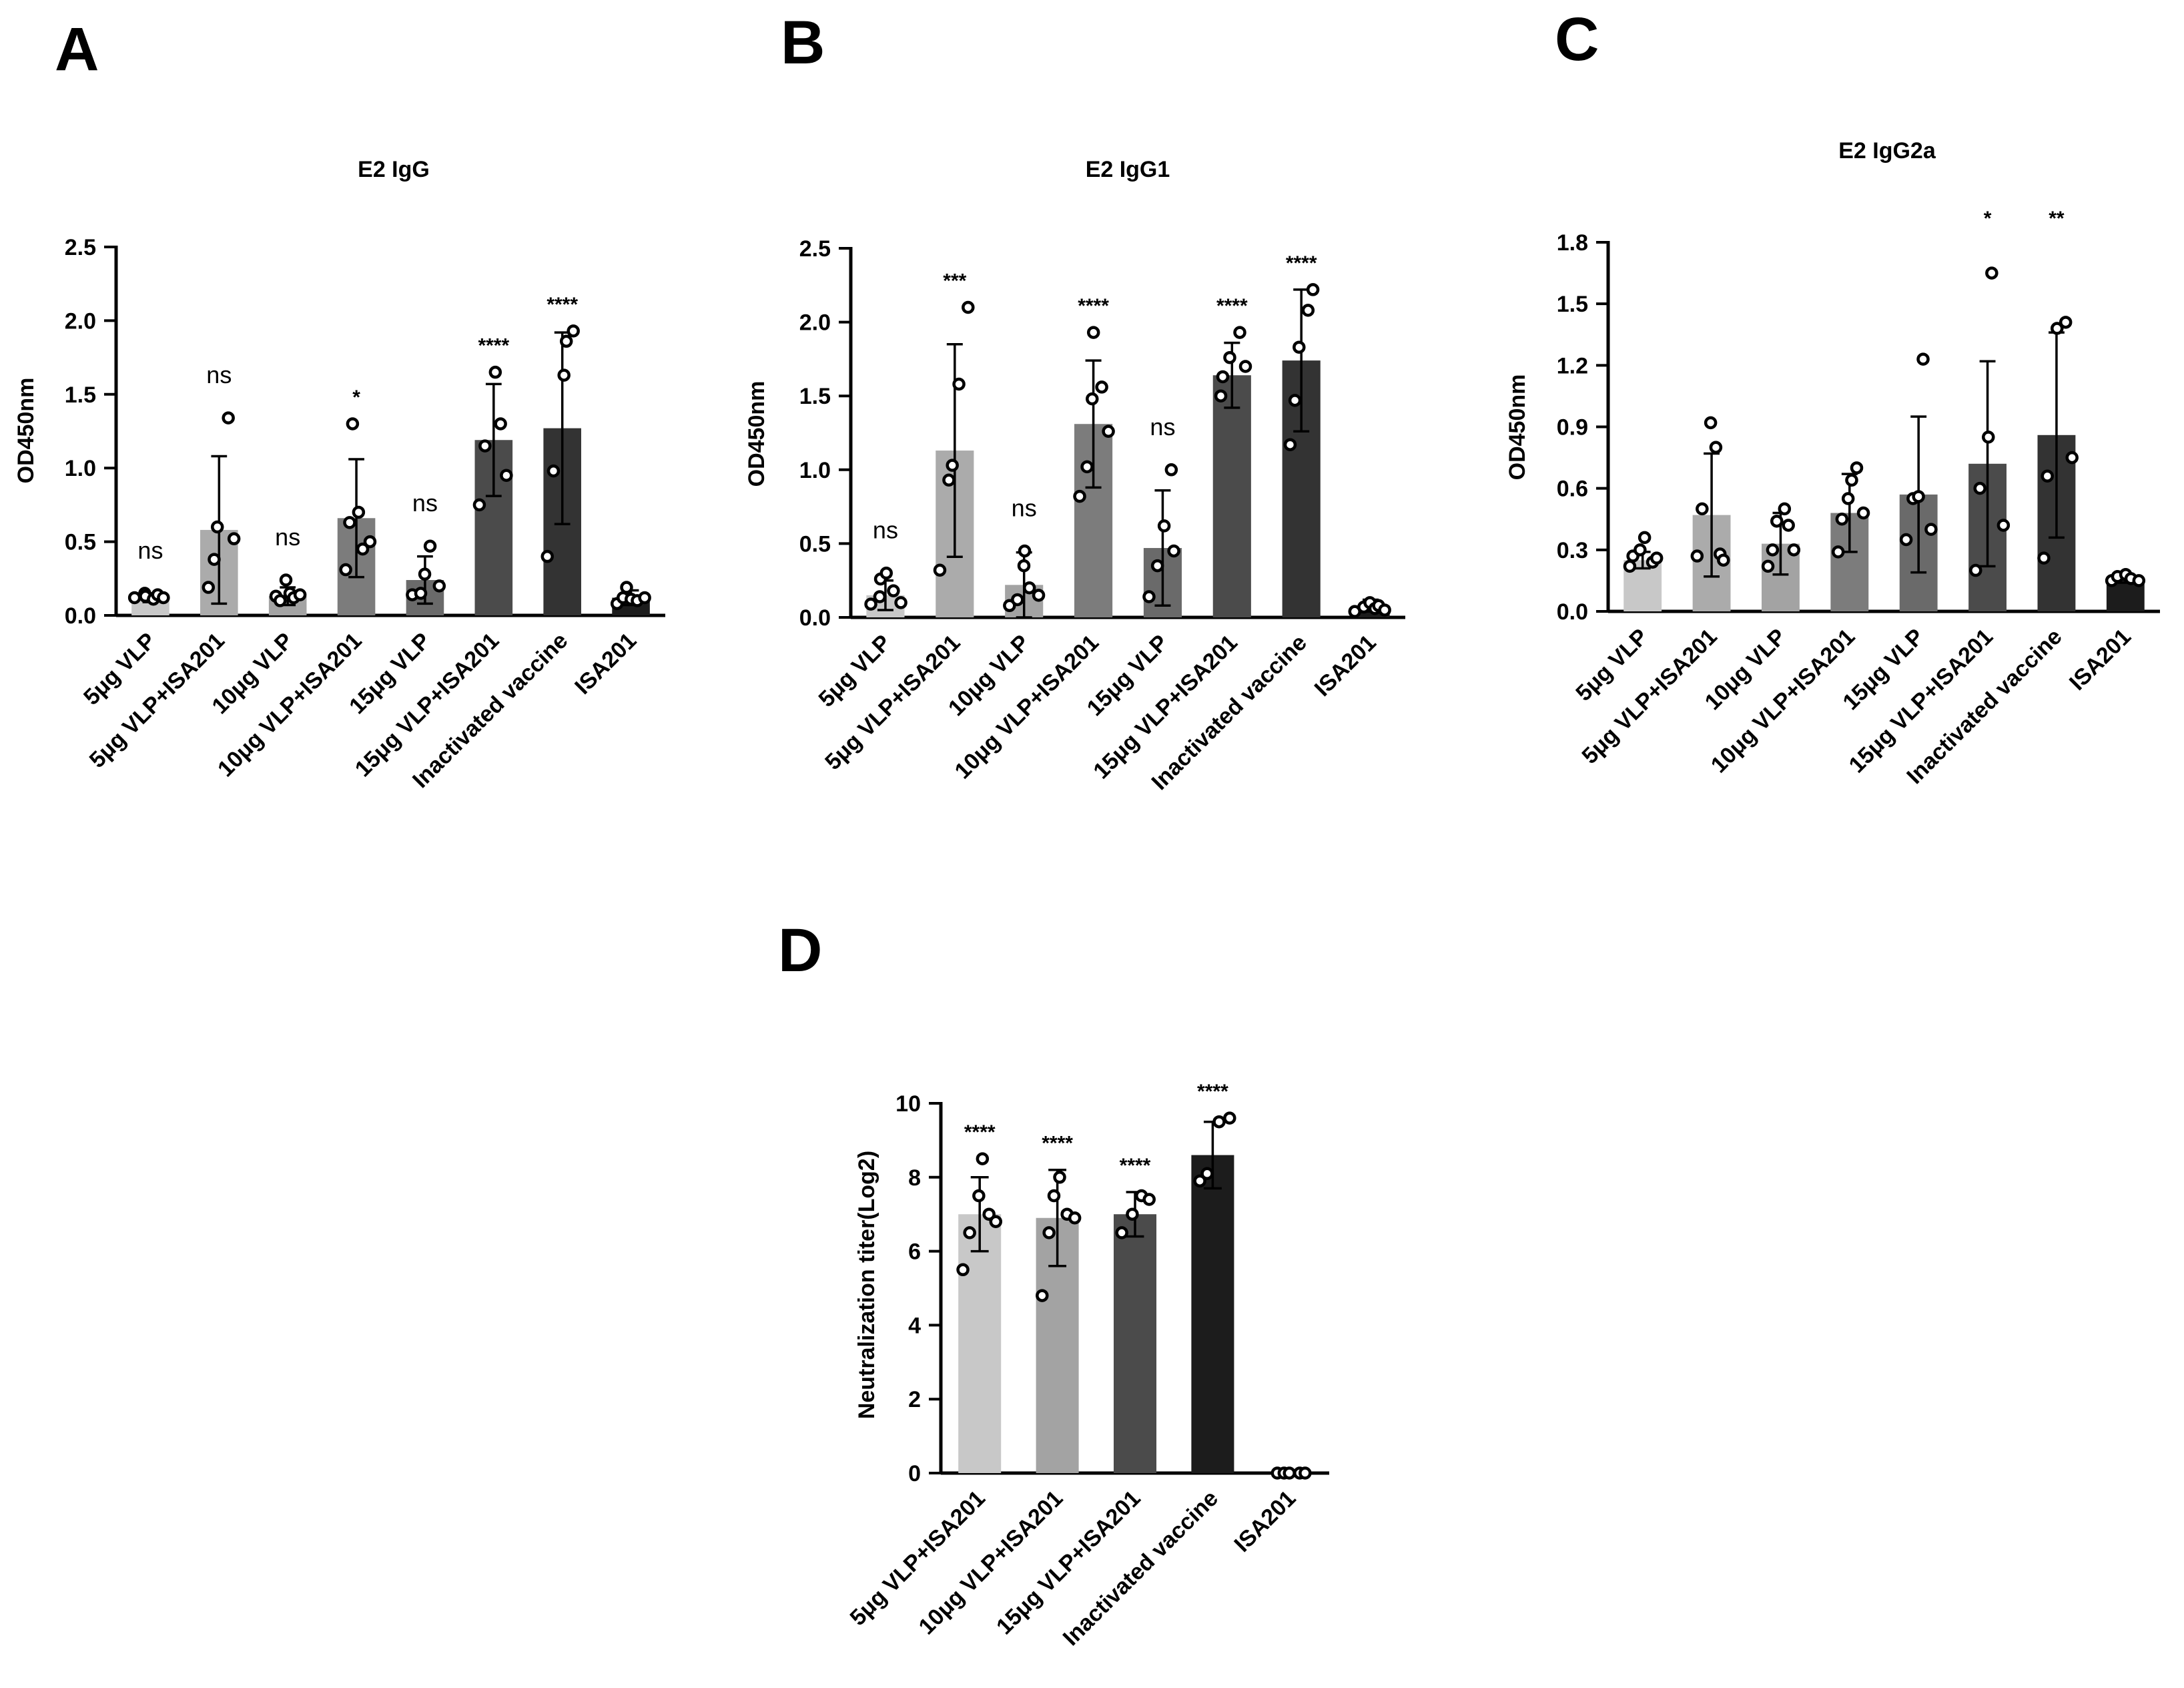  I want to click on y-tick-label: 0.0, so click(815, 618).